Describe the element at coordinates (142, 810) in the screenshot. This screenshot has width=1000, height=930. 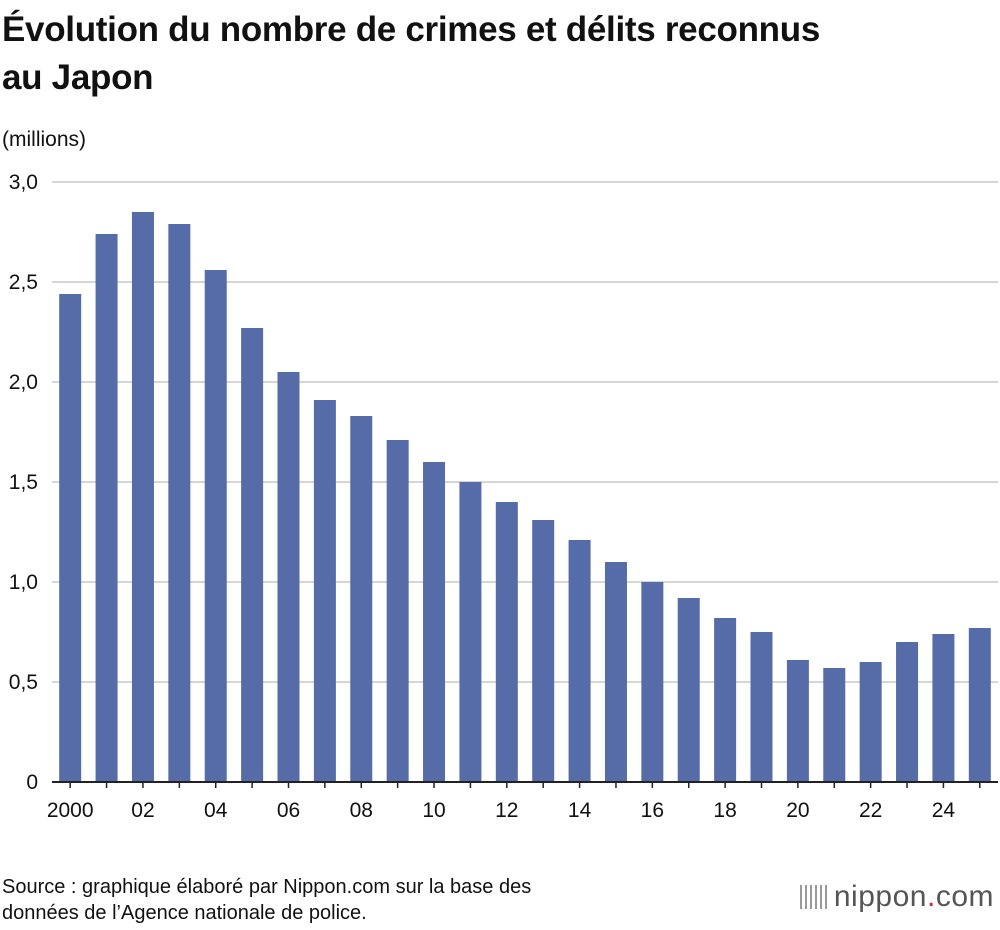
I see `x-tick-label: 02` at that location.